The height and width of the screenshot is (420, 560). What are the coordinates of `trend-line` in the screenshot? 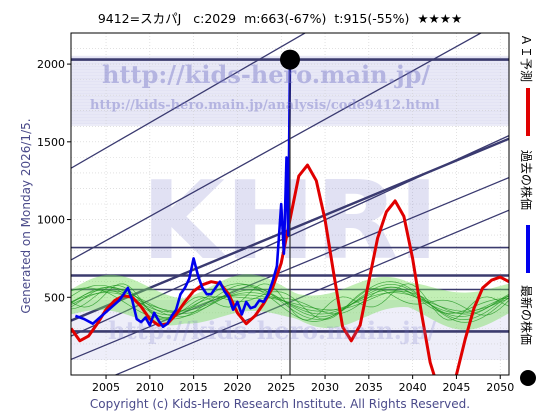 It's located at (189, 101).